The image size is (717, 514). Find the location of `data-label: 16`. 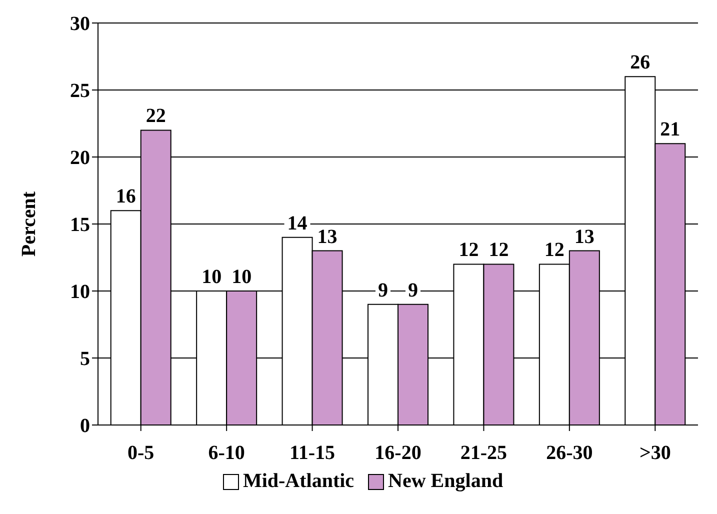

data-label: 16 is located at coordinates (126, 197).